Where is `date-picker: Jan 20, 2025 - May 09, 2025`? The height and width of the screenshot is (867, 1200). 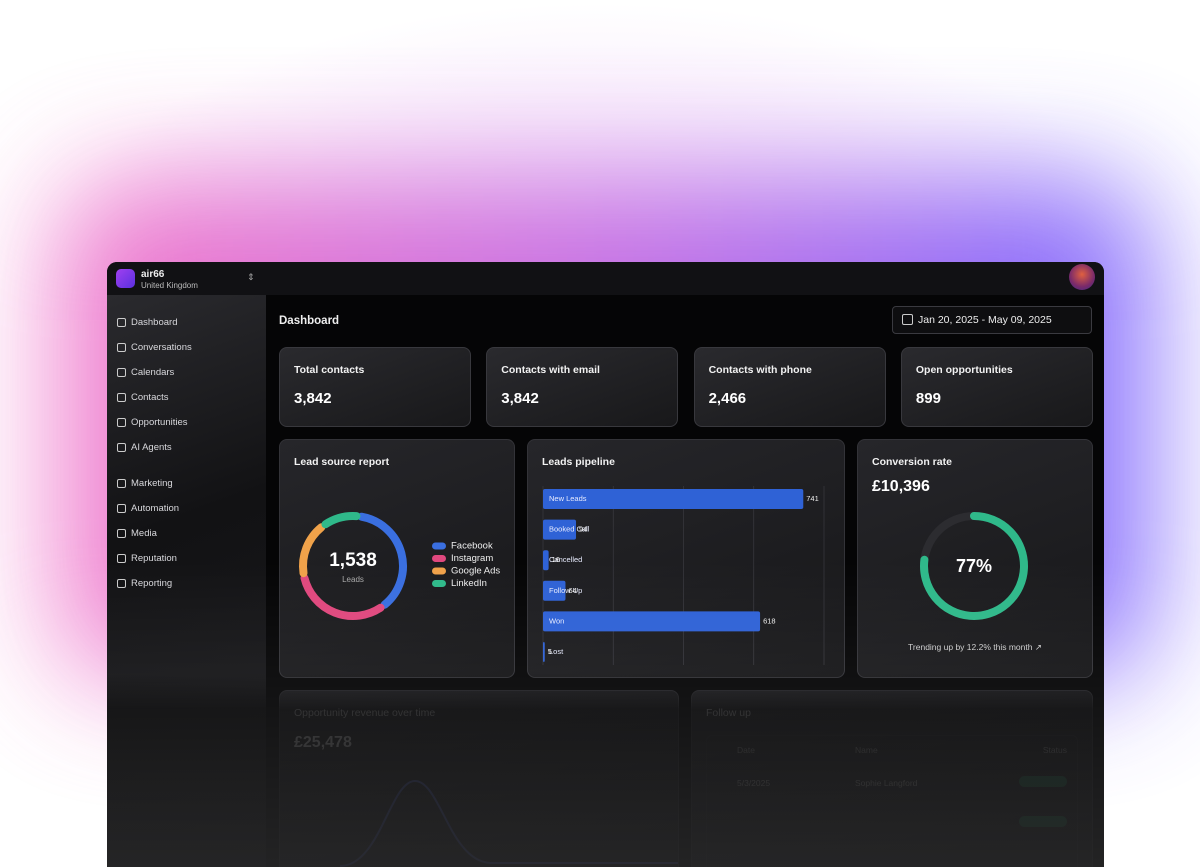
date-picker: Jan 20, 2025 - May 09, 2025 is located at coordinates (992, 320).